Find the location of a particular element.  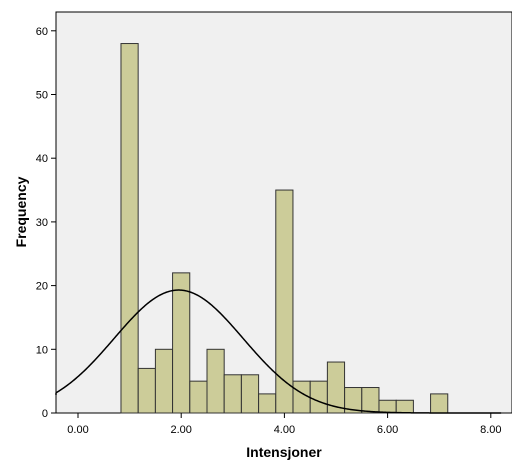

x-tick-label-4: 8.00 is located at coordinates (490, 430).